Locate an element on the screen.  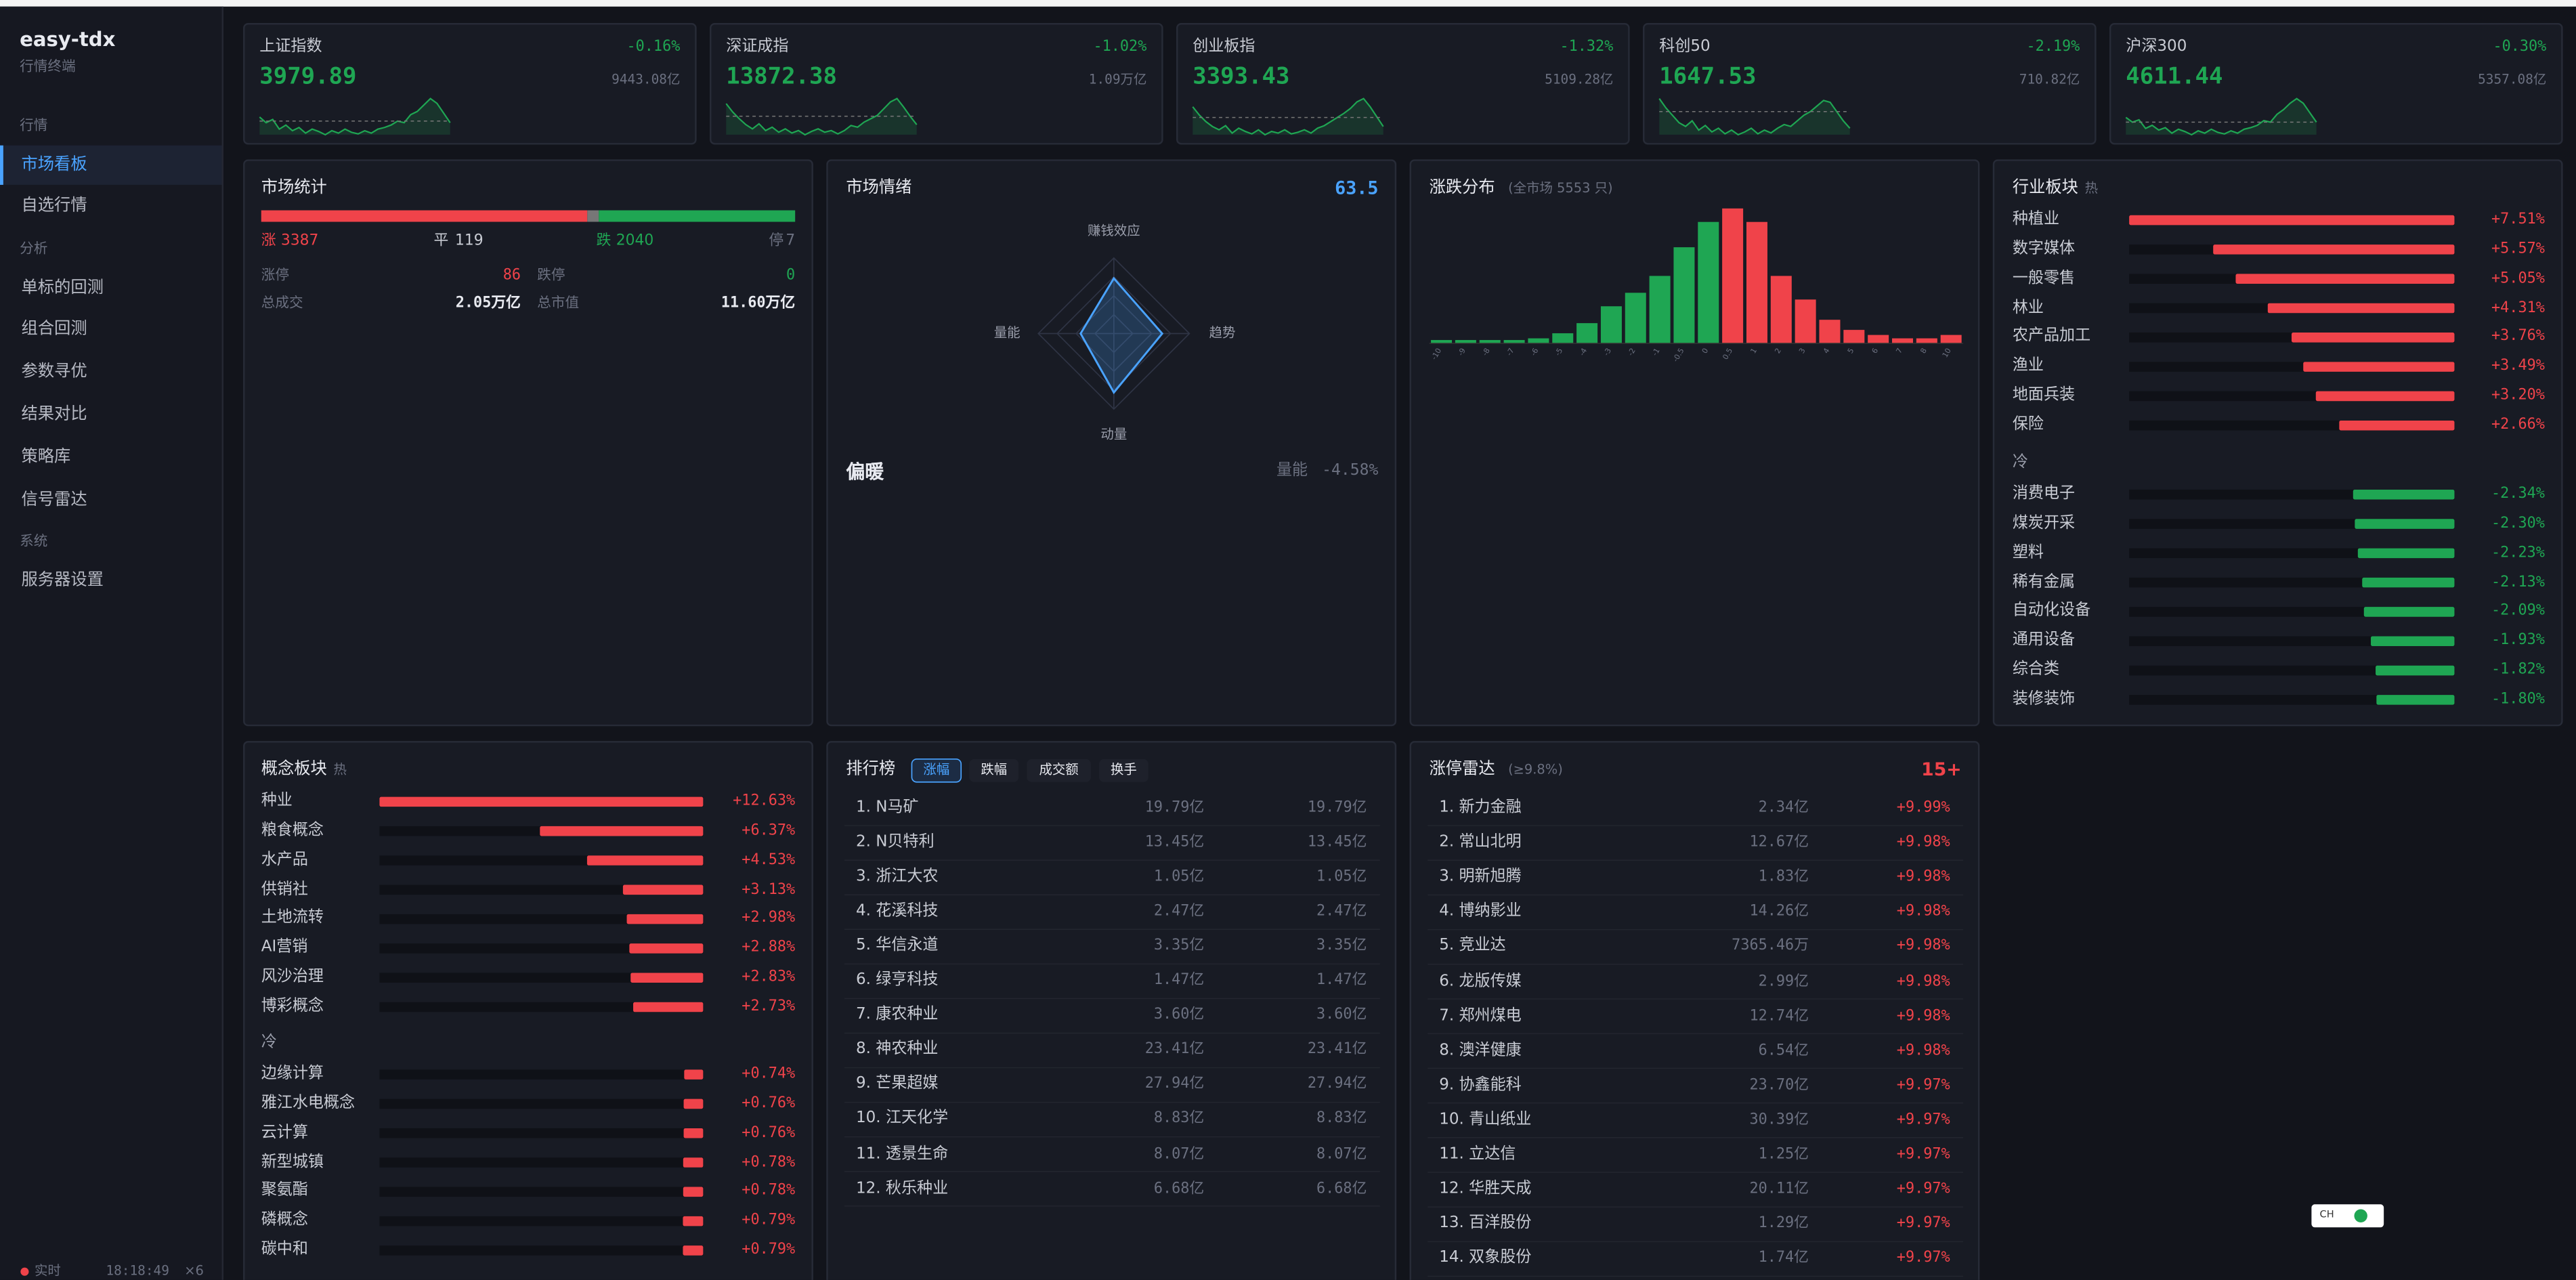
limit-up-label: 涨停 is located at coordinates (275, 276).